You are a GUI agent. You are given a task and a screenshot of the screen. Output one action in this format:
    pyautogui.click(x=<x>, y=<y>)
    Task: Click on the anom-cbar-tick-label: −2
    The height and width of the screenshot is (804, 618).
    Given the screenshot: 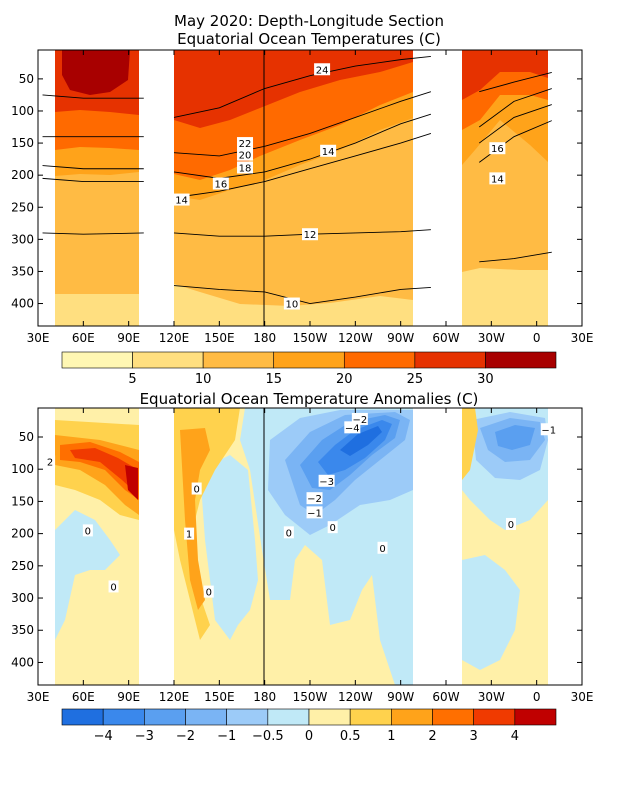 What is the action you would take?
    pyautogui.click(x=185, y=736)
    